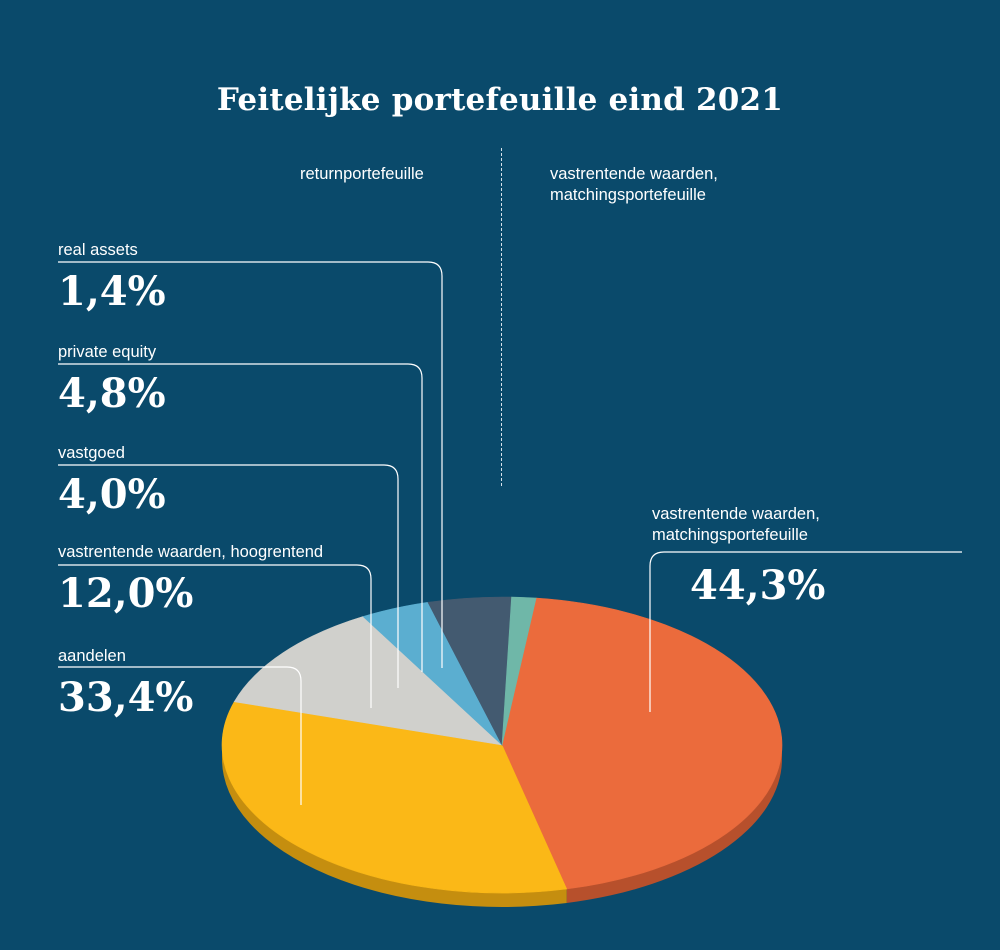 The image size is (1000, 950). Describe the element at coordinates (112, 291) in the screenshot. I see `slice-value-real-assets: 1,4%` at that location.